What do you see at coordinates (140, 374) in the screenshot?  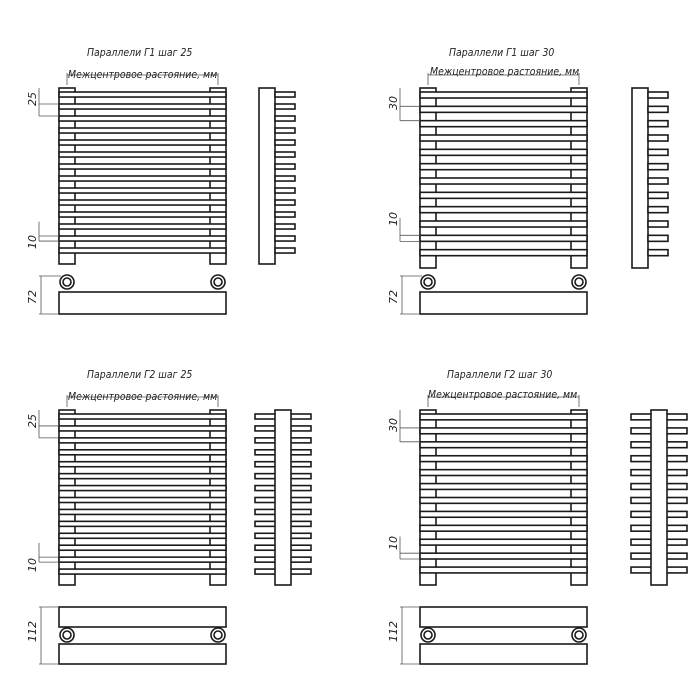 I see `panel-3-title: Параллели Г2 шаг 25` at bounding box center [140, 374].